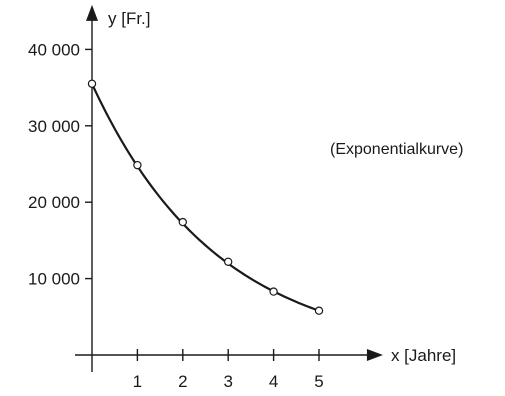  What do you see at coordinates (273, 381) in the screenshot?
I see `x-tick-label: 4` at bounding box center [273, 381].